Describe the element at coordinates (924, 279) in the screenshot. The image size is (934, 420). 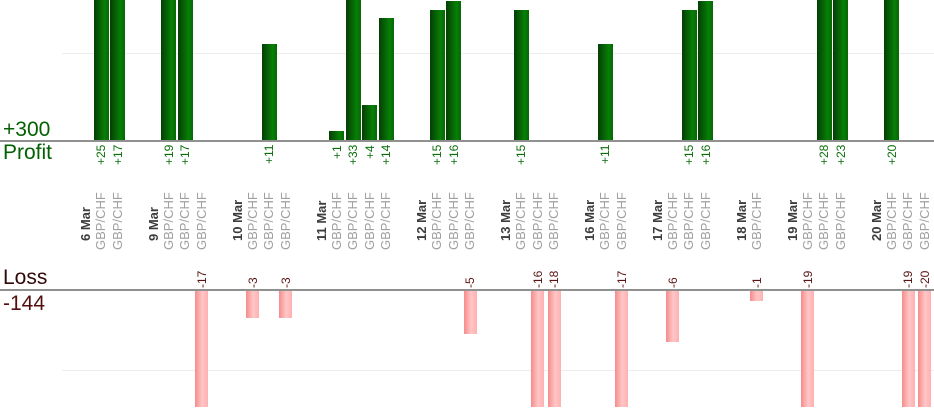
I see `loss-value-label: -20` at that location.